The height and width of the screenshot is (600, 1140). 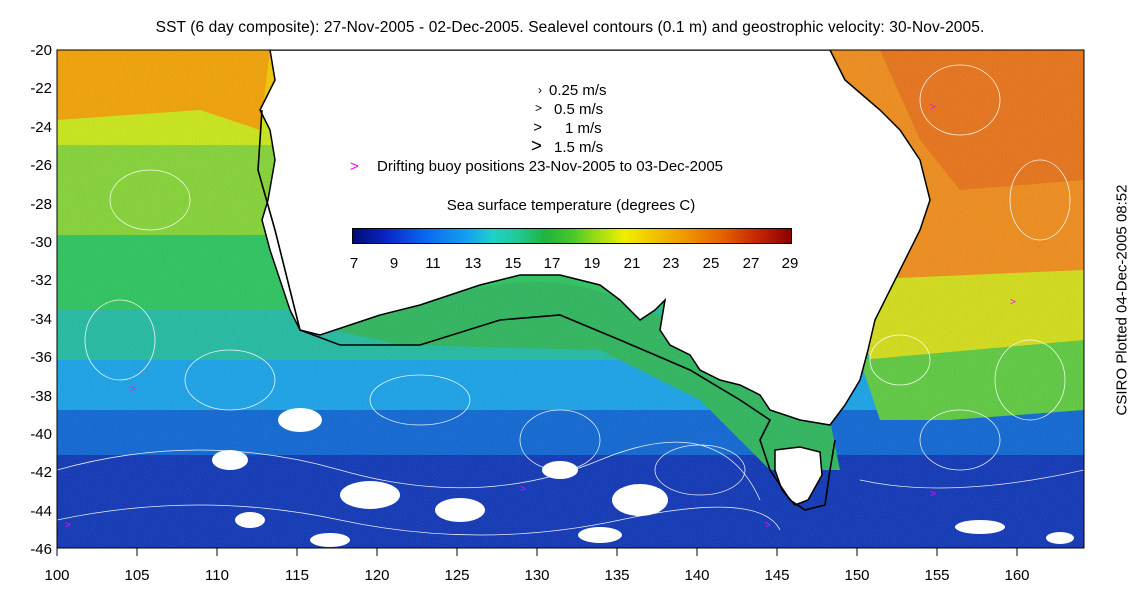 What do you see at coordinates (457, 575) in the screenshot?
I see `lon-tick-label: 125` at bounding box center [457, 575].